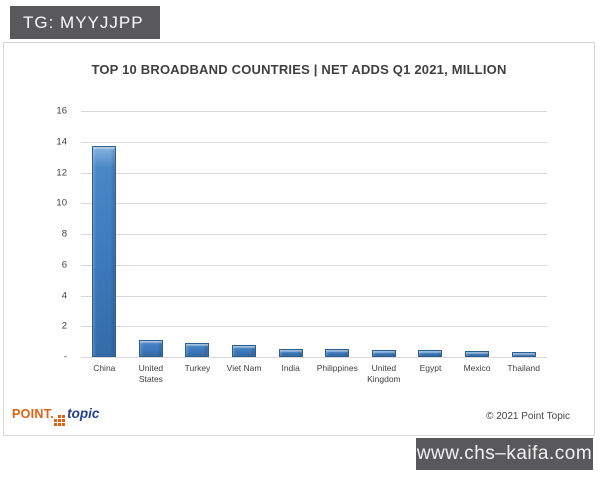 This screenshot has height=480, width=600. I want to click on site-watermark-text: www.chs–kaifa.com, so click(504, 453).